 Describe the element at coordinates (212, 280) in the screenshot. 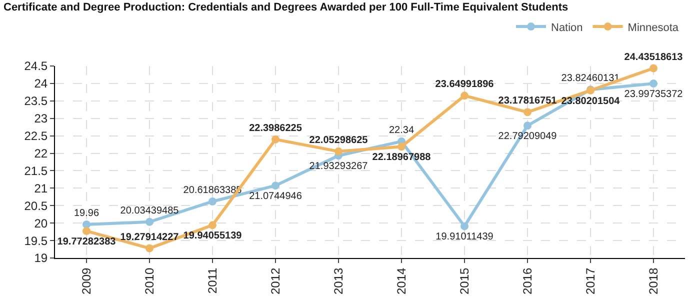

I see `x-tick-label: 2011` at that location.